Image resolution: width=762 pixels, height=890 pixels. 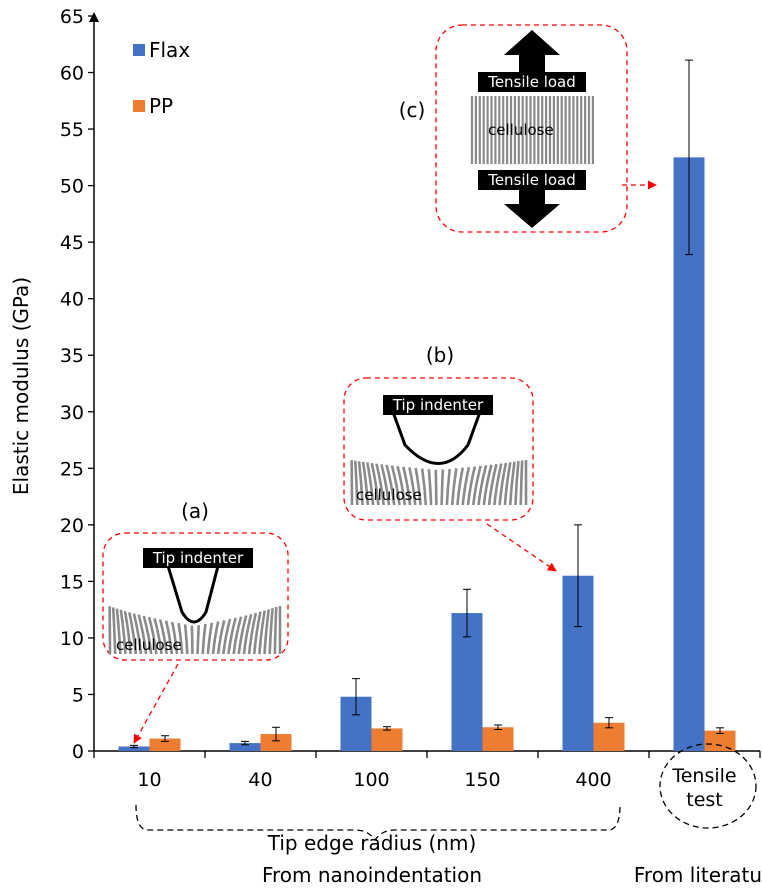 I want to click on y-axis-title: Elastic modulus (GPa), so click(x=21, y=386).